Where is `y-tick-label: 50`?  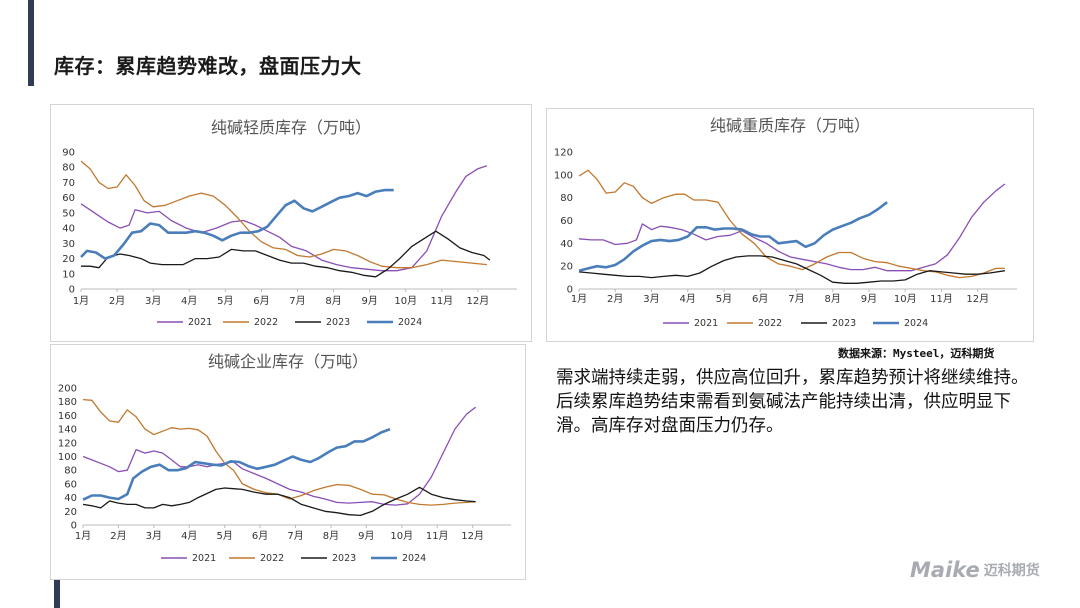 y-tick-label: 50 is located at coordinates (68, 213).